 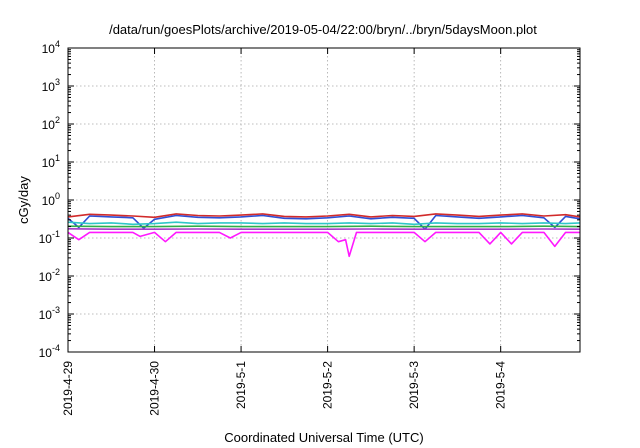 I want to click on y-tick-label: 10⁻¹, so click(x=49, y=237).